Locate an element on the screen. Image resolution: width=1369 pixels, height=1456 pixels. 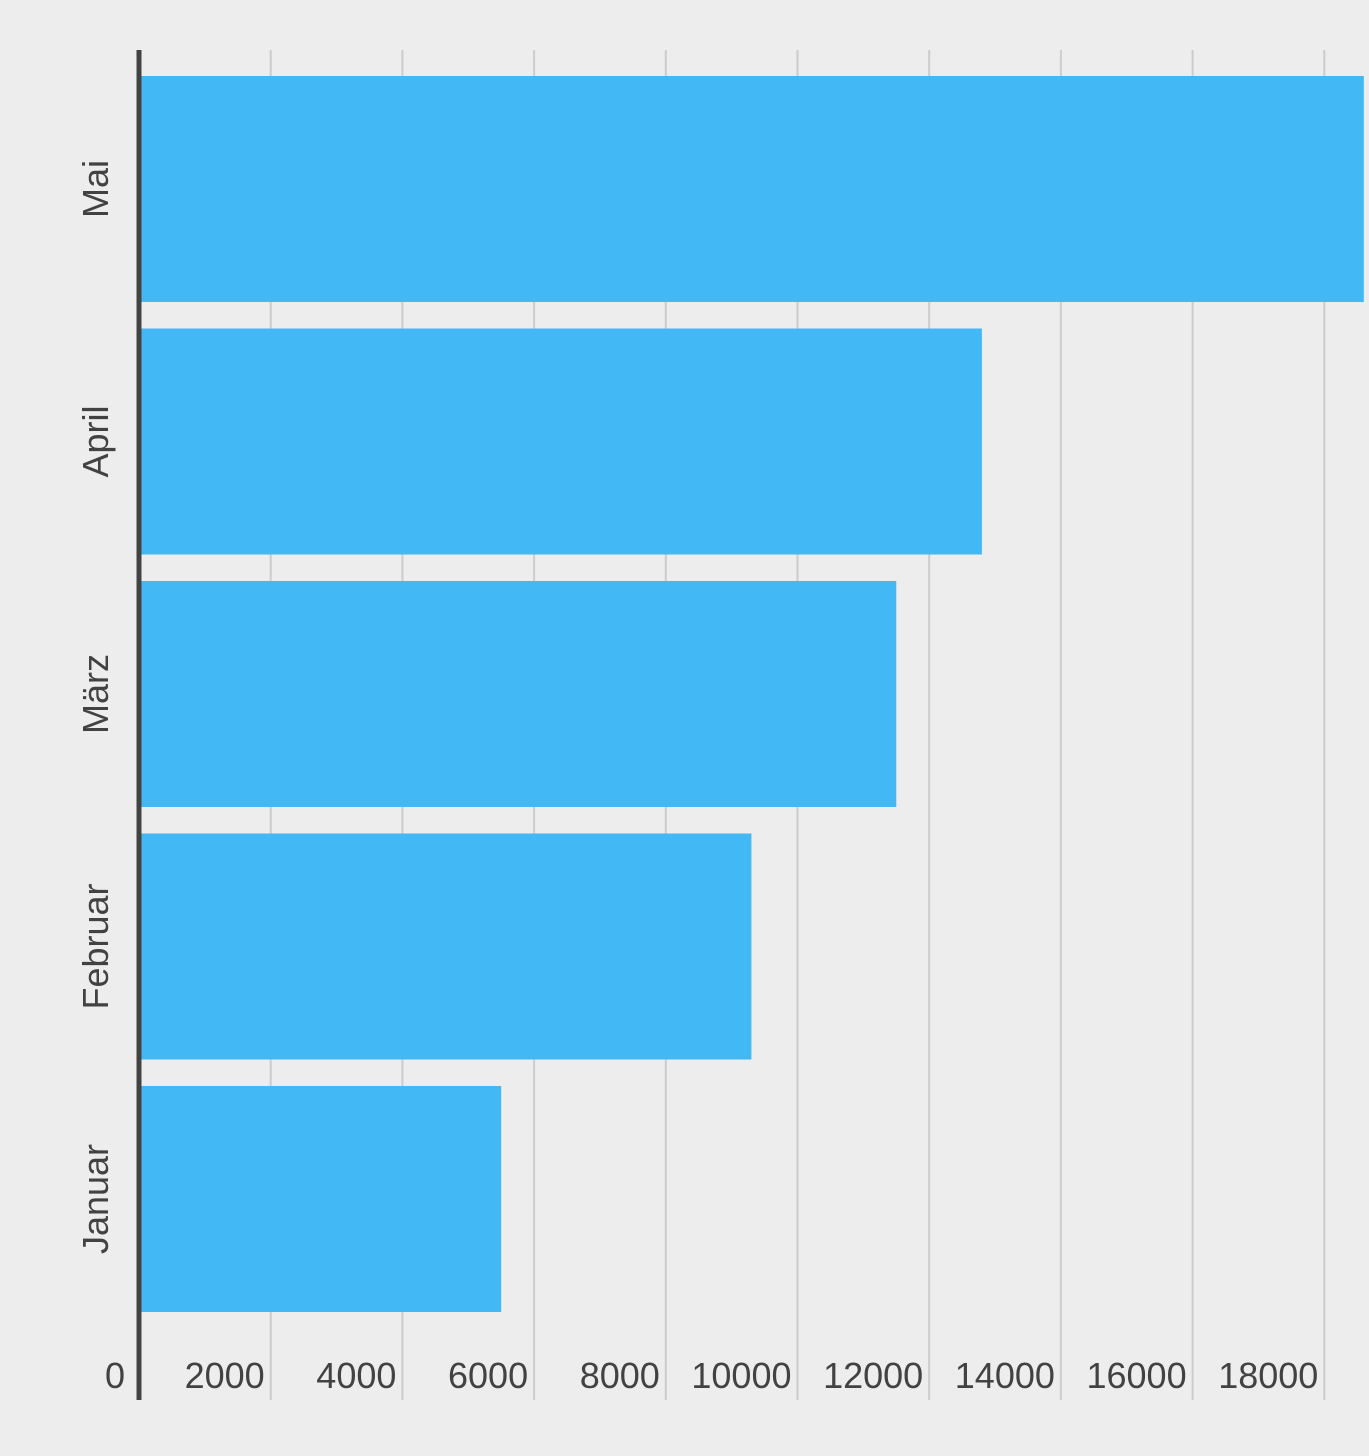
category-label: Januar is located at coordinates (95, 1199).